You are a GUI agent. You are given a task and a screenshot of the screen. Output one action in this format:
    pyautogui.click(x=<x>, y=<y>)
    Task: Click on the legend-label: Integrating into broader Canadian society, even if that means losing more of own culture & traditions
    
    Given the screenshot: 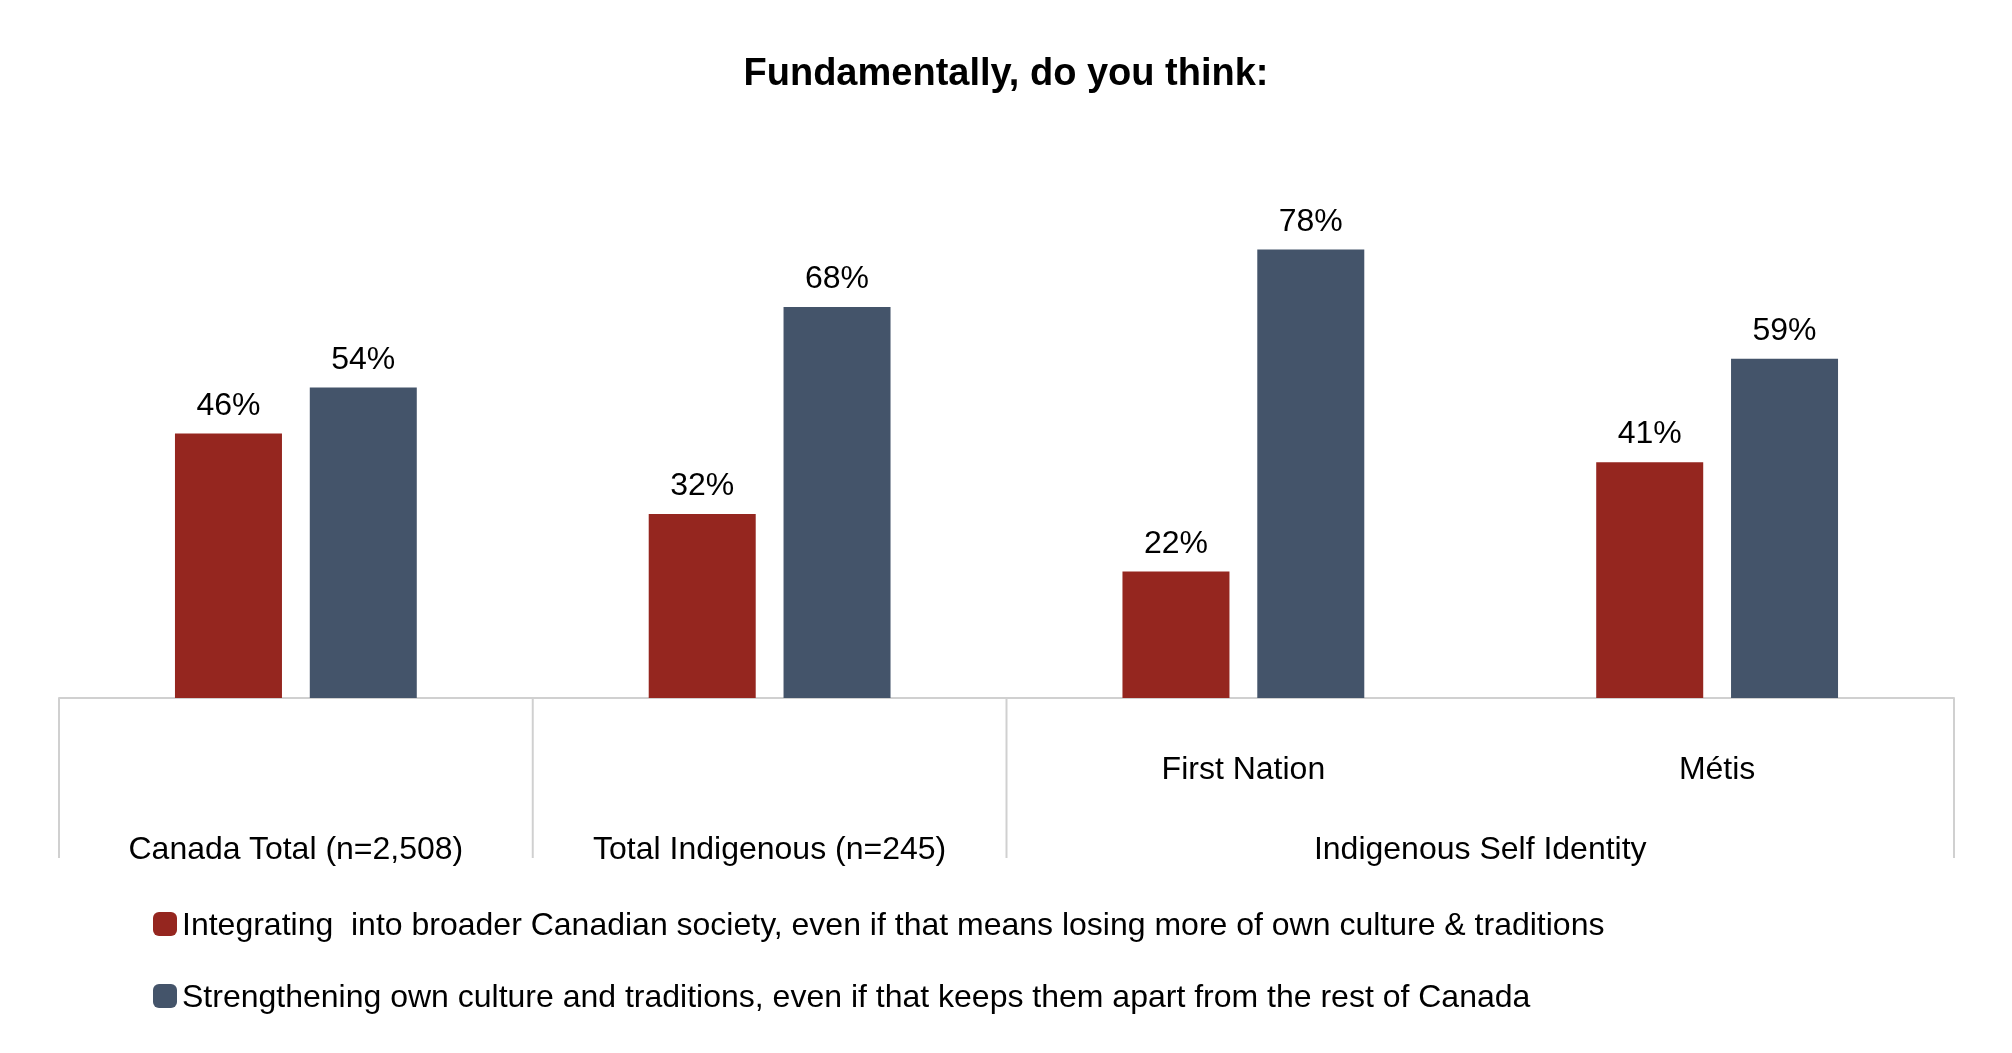 What is the action you would take?
    pyautogui.click(x=893, y=924)
    